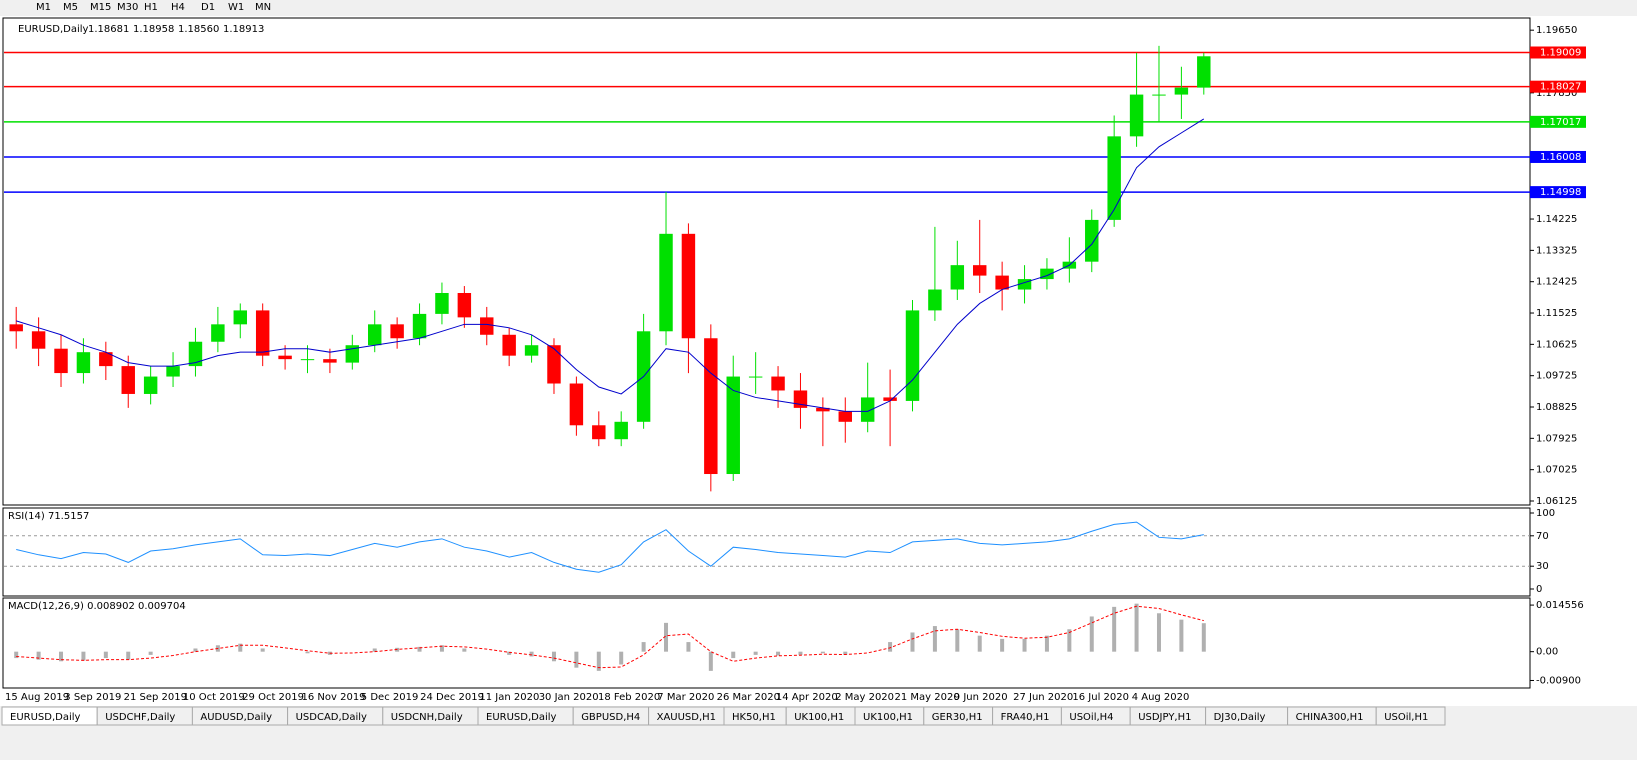  What do you see at coordinates (243, 29) in the screenshot?
I see `header-value: 1.18913` at bounding box center [243, 29].